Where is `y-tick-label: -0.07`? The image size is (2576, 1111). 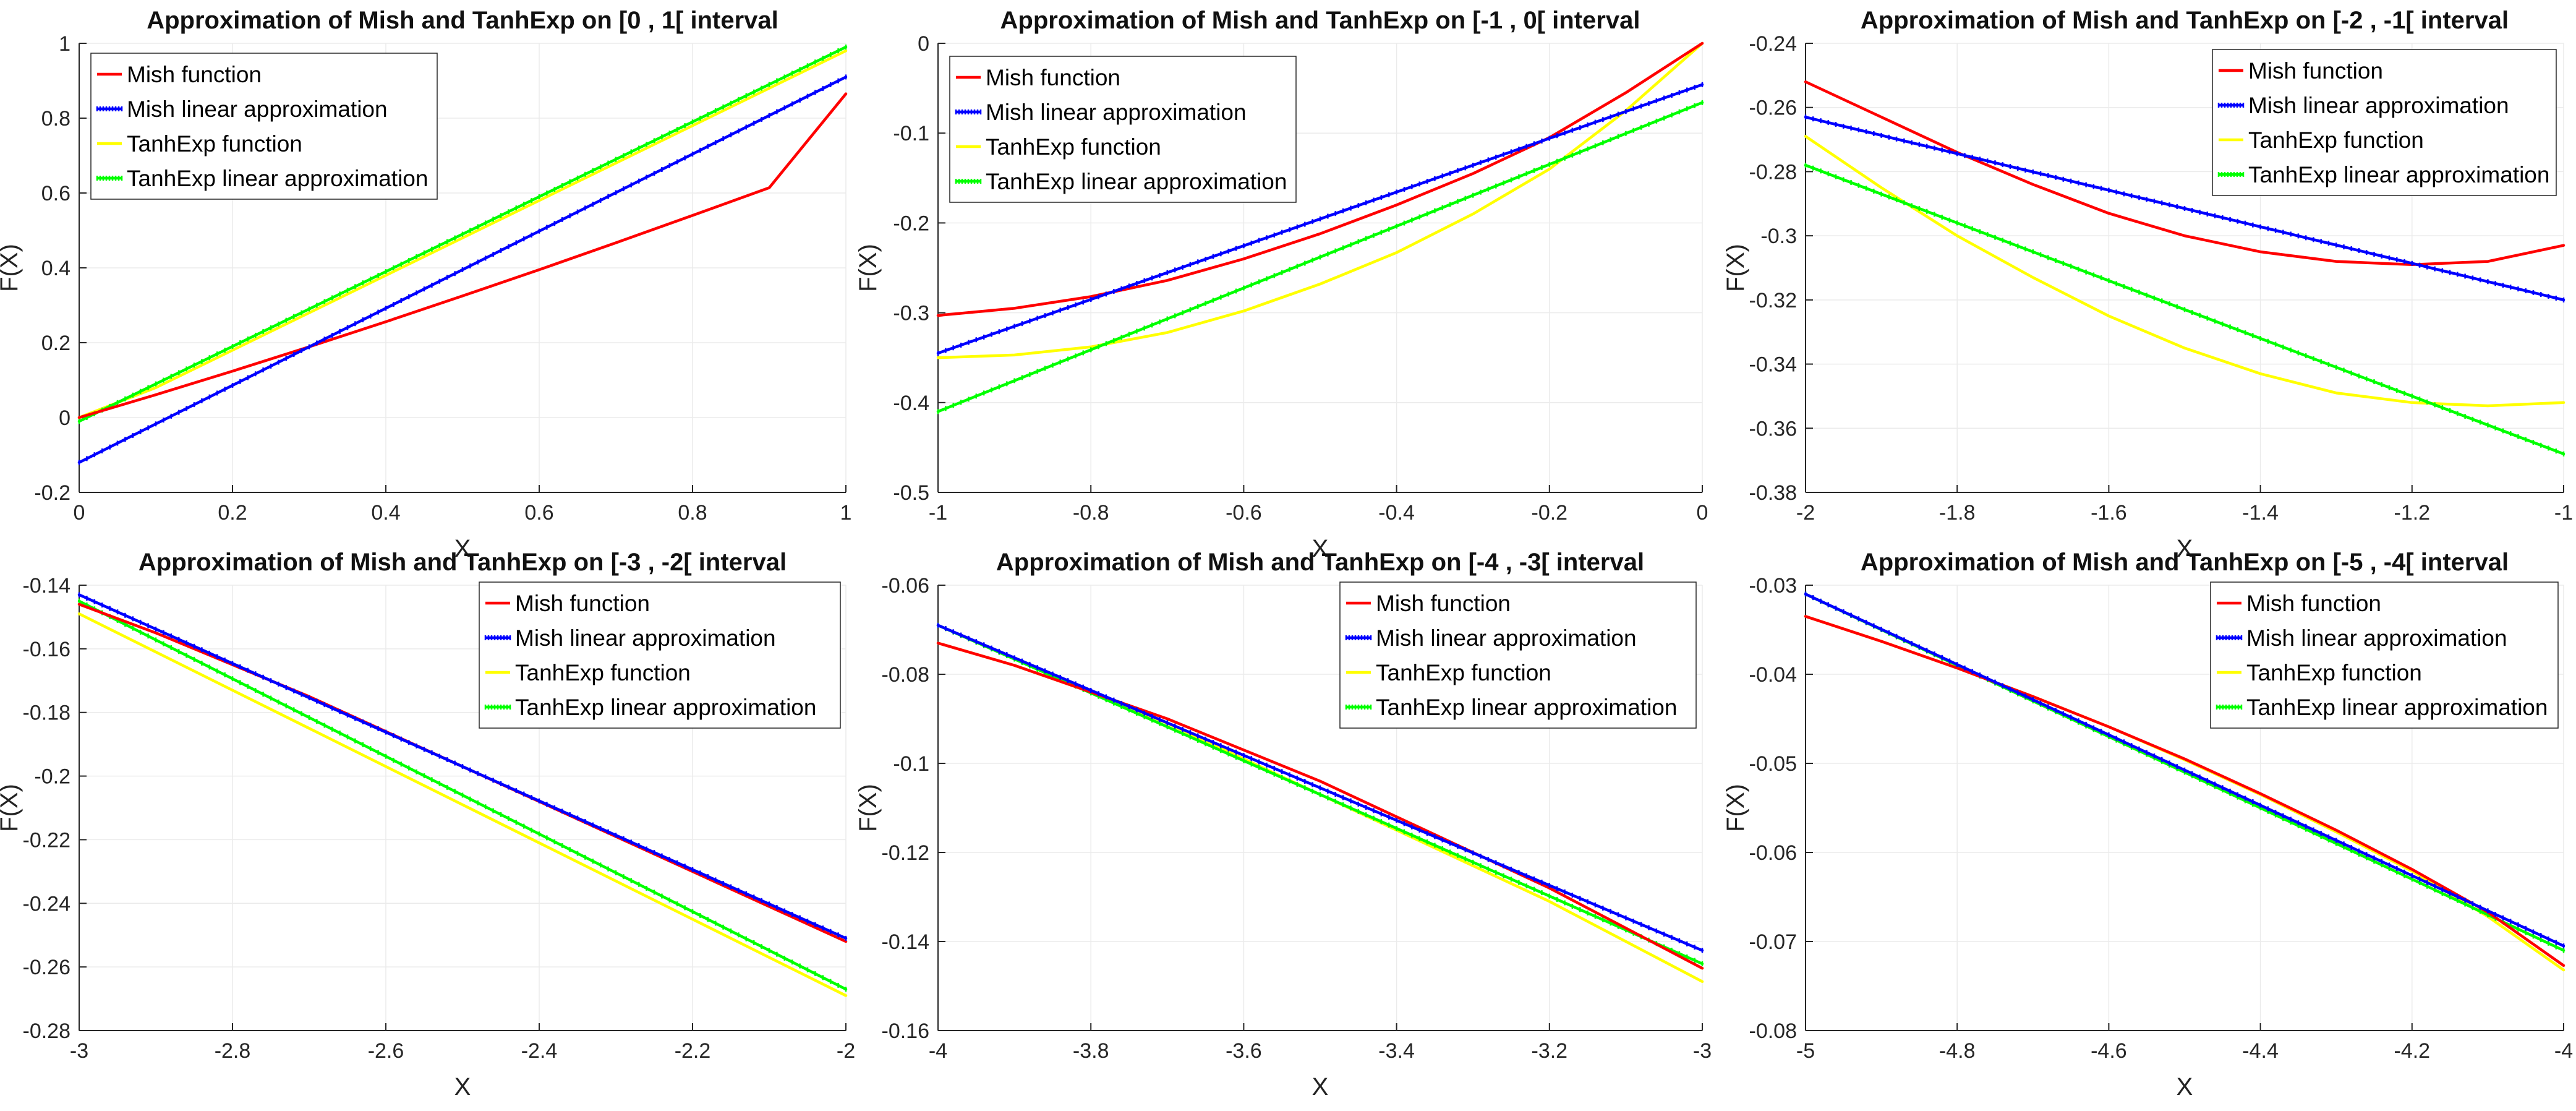
y-tick-label: -0.07 is located at coordinates (1773, 942).